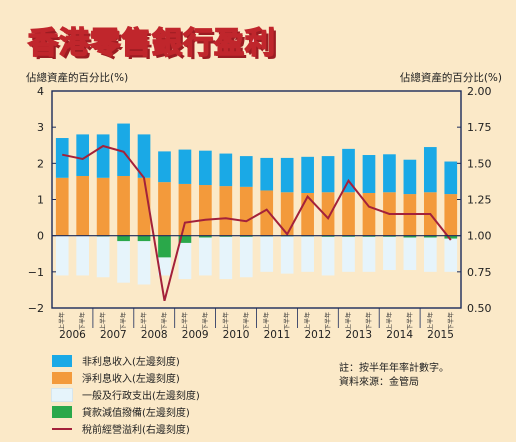 The width and height of the screenshot is (516, 442). What do you see at coordinates (236, 335) in the screenshot?
I see `year-label: 2010` at bounding box center [236, 335].